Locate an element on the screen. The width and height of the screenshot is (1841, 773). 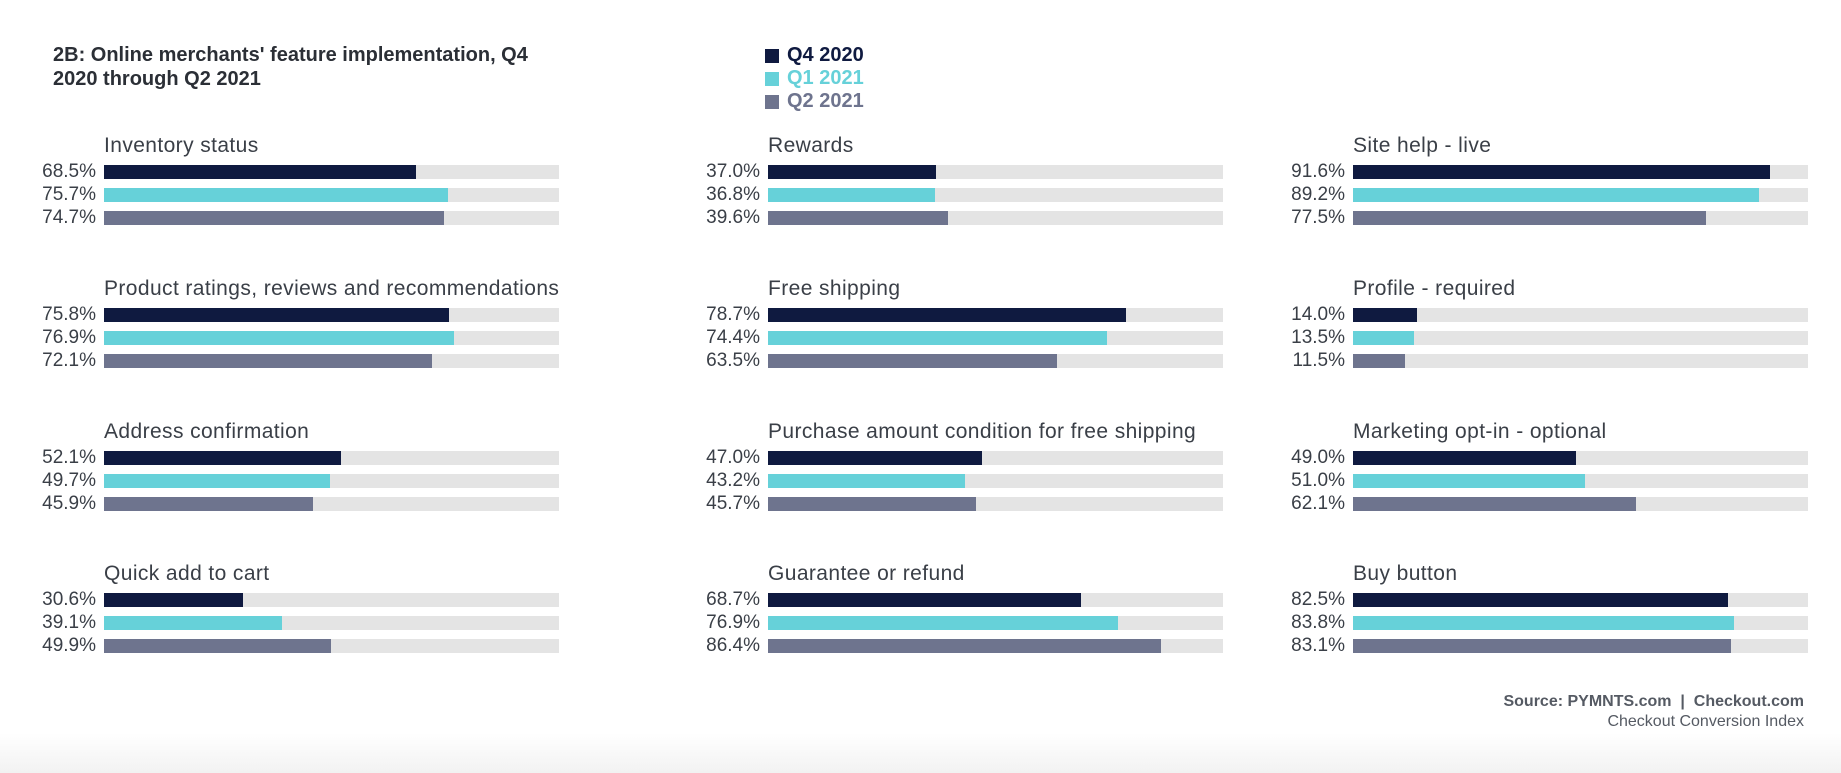
data-label: 75.8% is located at coordinates (69, 314).